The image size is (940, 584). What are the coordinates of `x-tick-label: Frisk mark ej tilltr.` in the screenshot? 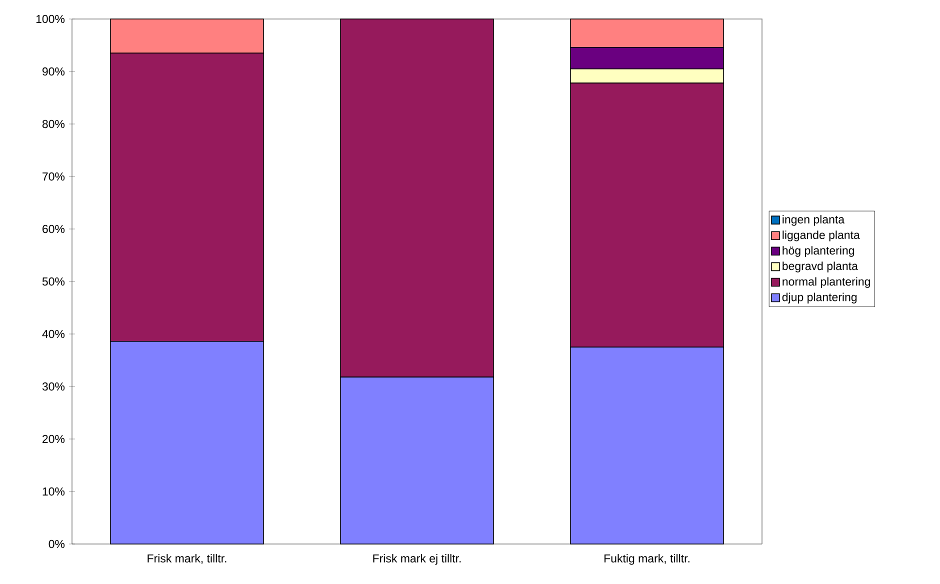 It's located at (417, 559).